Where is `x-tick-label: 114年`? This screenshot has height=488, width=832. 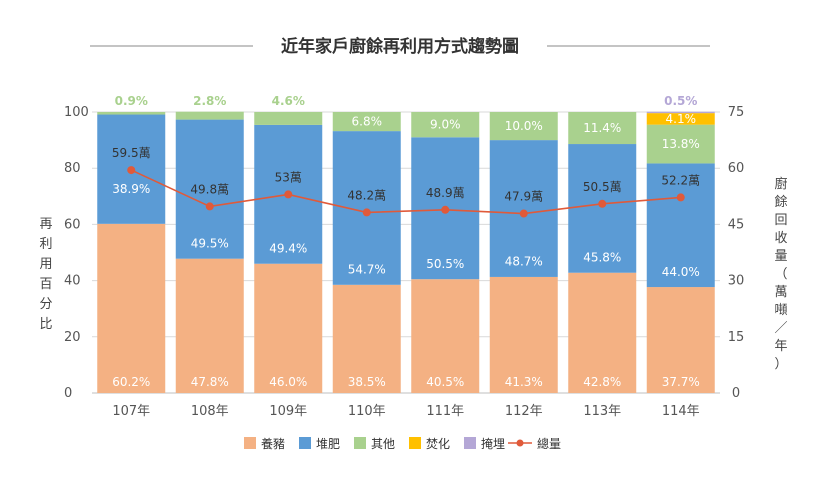 x-tick-label: 114年 is located at coordinates (681, 411).